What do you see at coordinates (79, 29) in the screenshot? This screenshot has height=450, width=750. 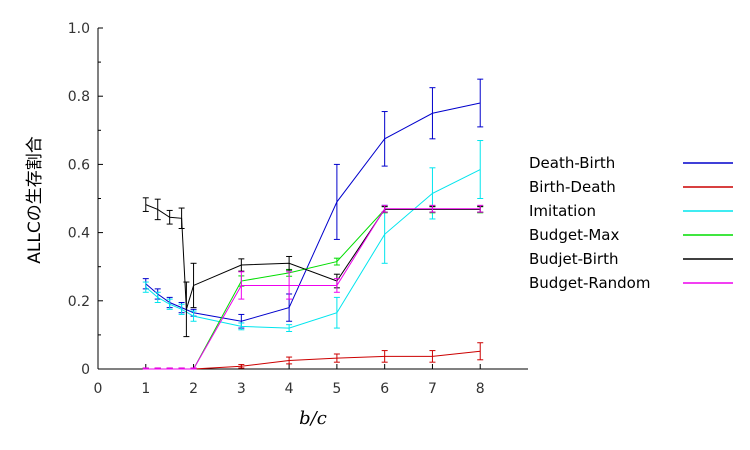 I see `y-tick-label: 1.0` at bounding box center [79, 29].